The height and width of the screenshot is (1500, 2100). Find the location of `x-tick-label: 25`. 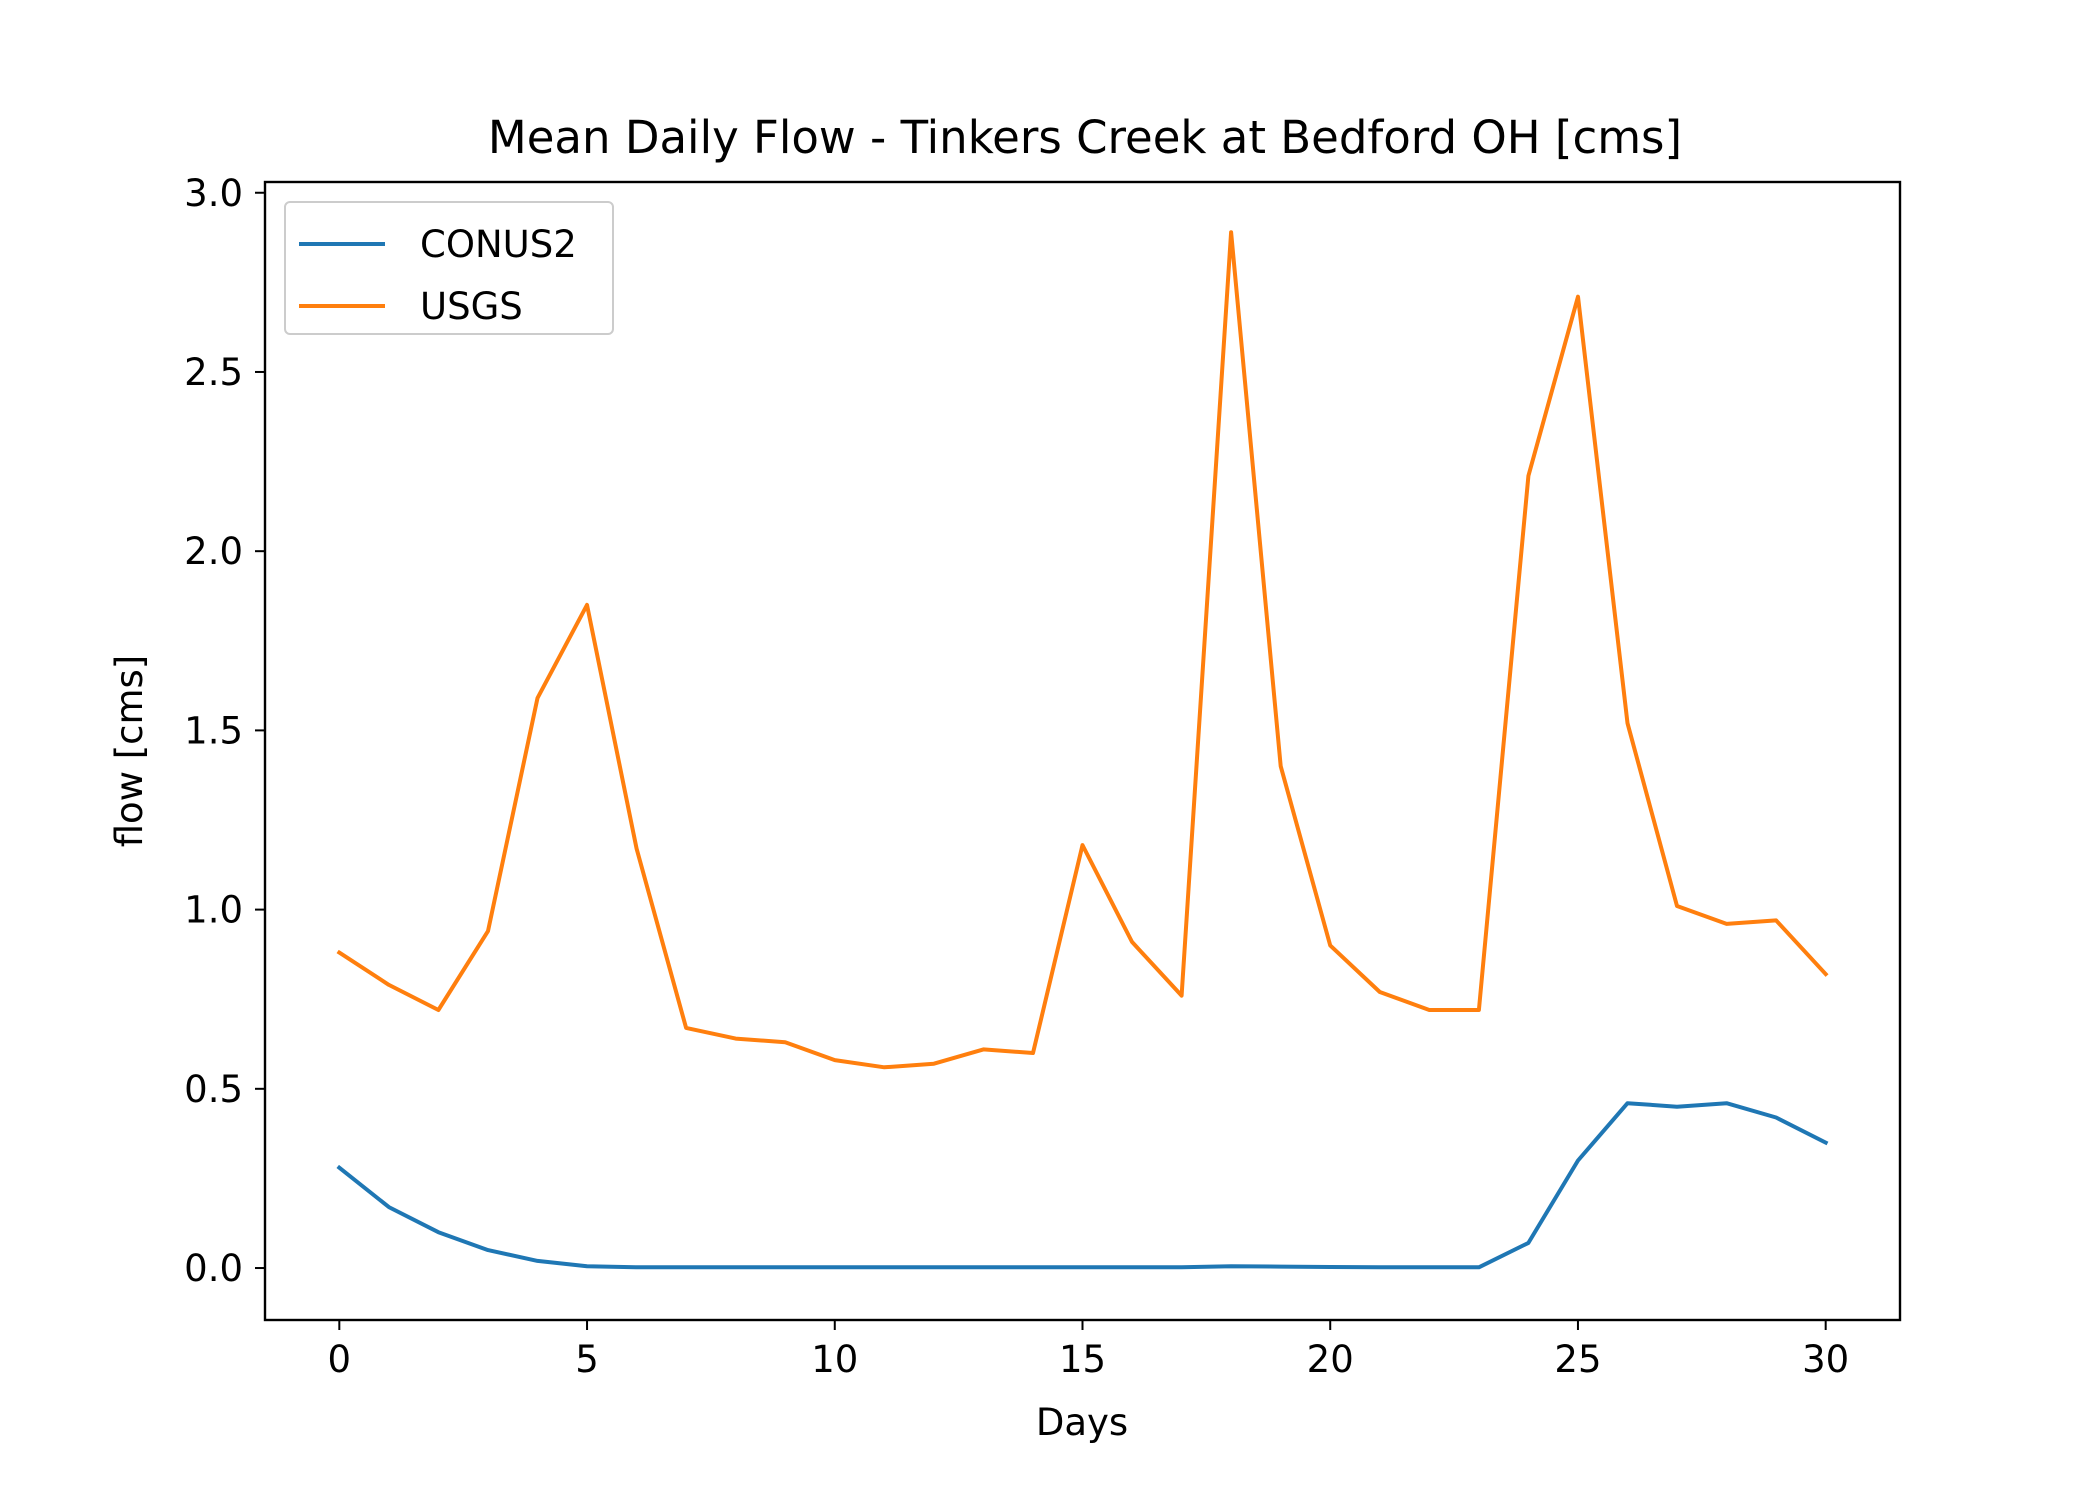

x-tick-label: 25 is located at coordinates (1577, 1359).